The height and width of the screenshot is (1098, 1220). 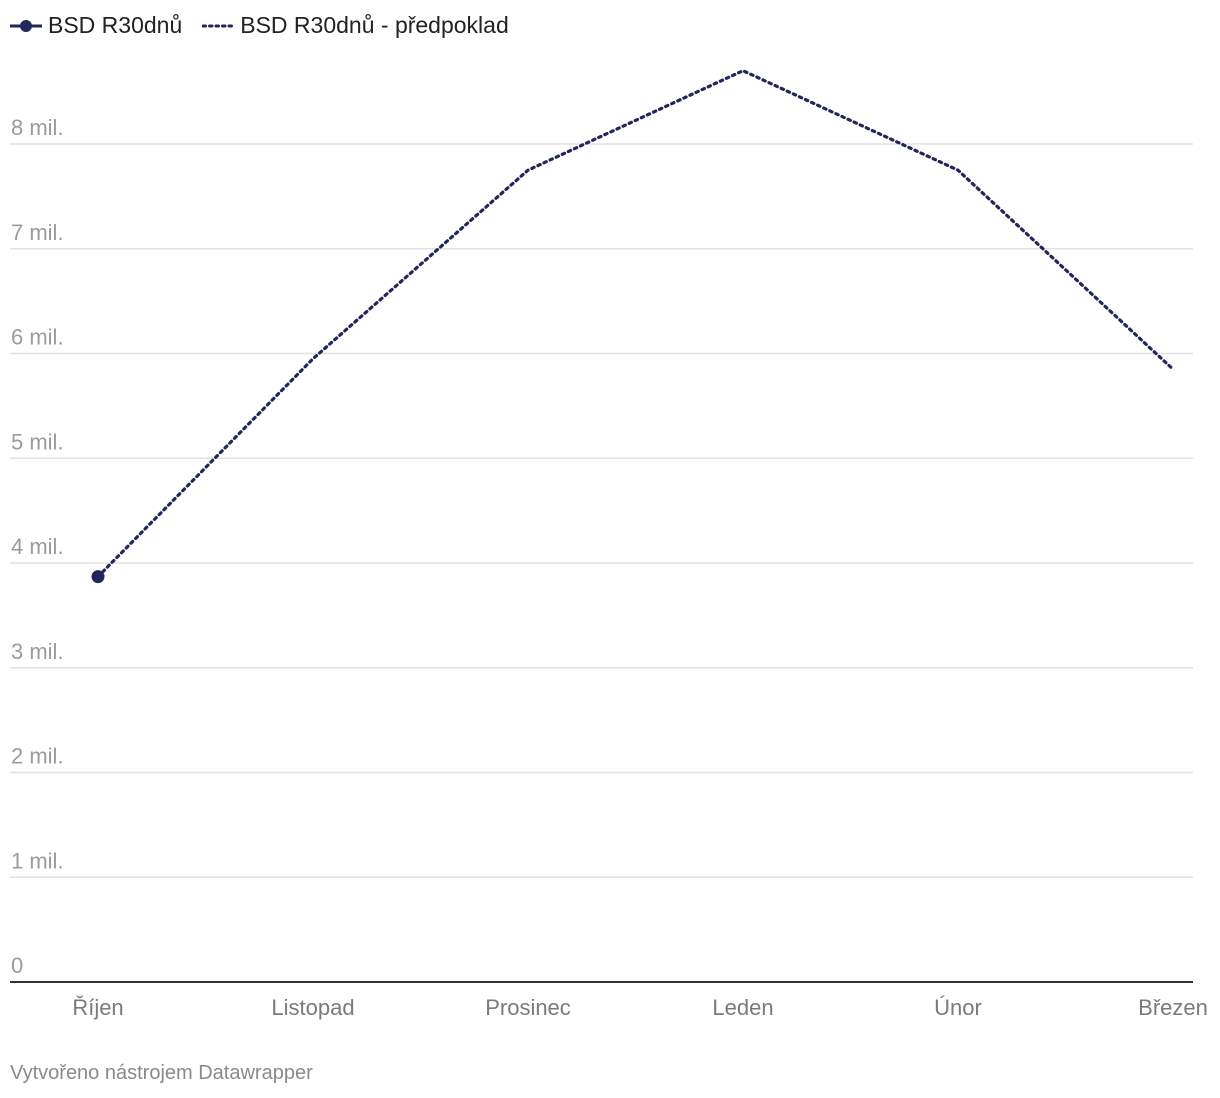 What do you see at coordinates (17, 965) in the screenshot?
I see `y-tick-label: 0` at bounding box center [17, 965].